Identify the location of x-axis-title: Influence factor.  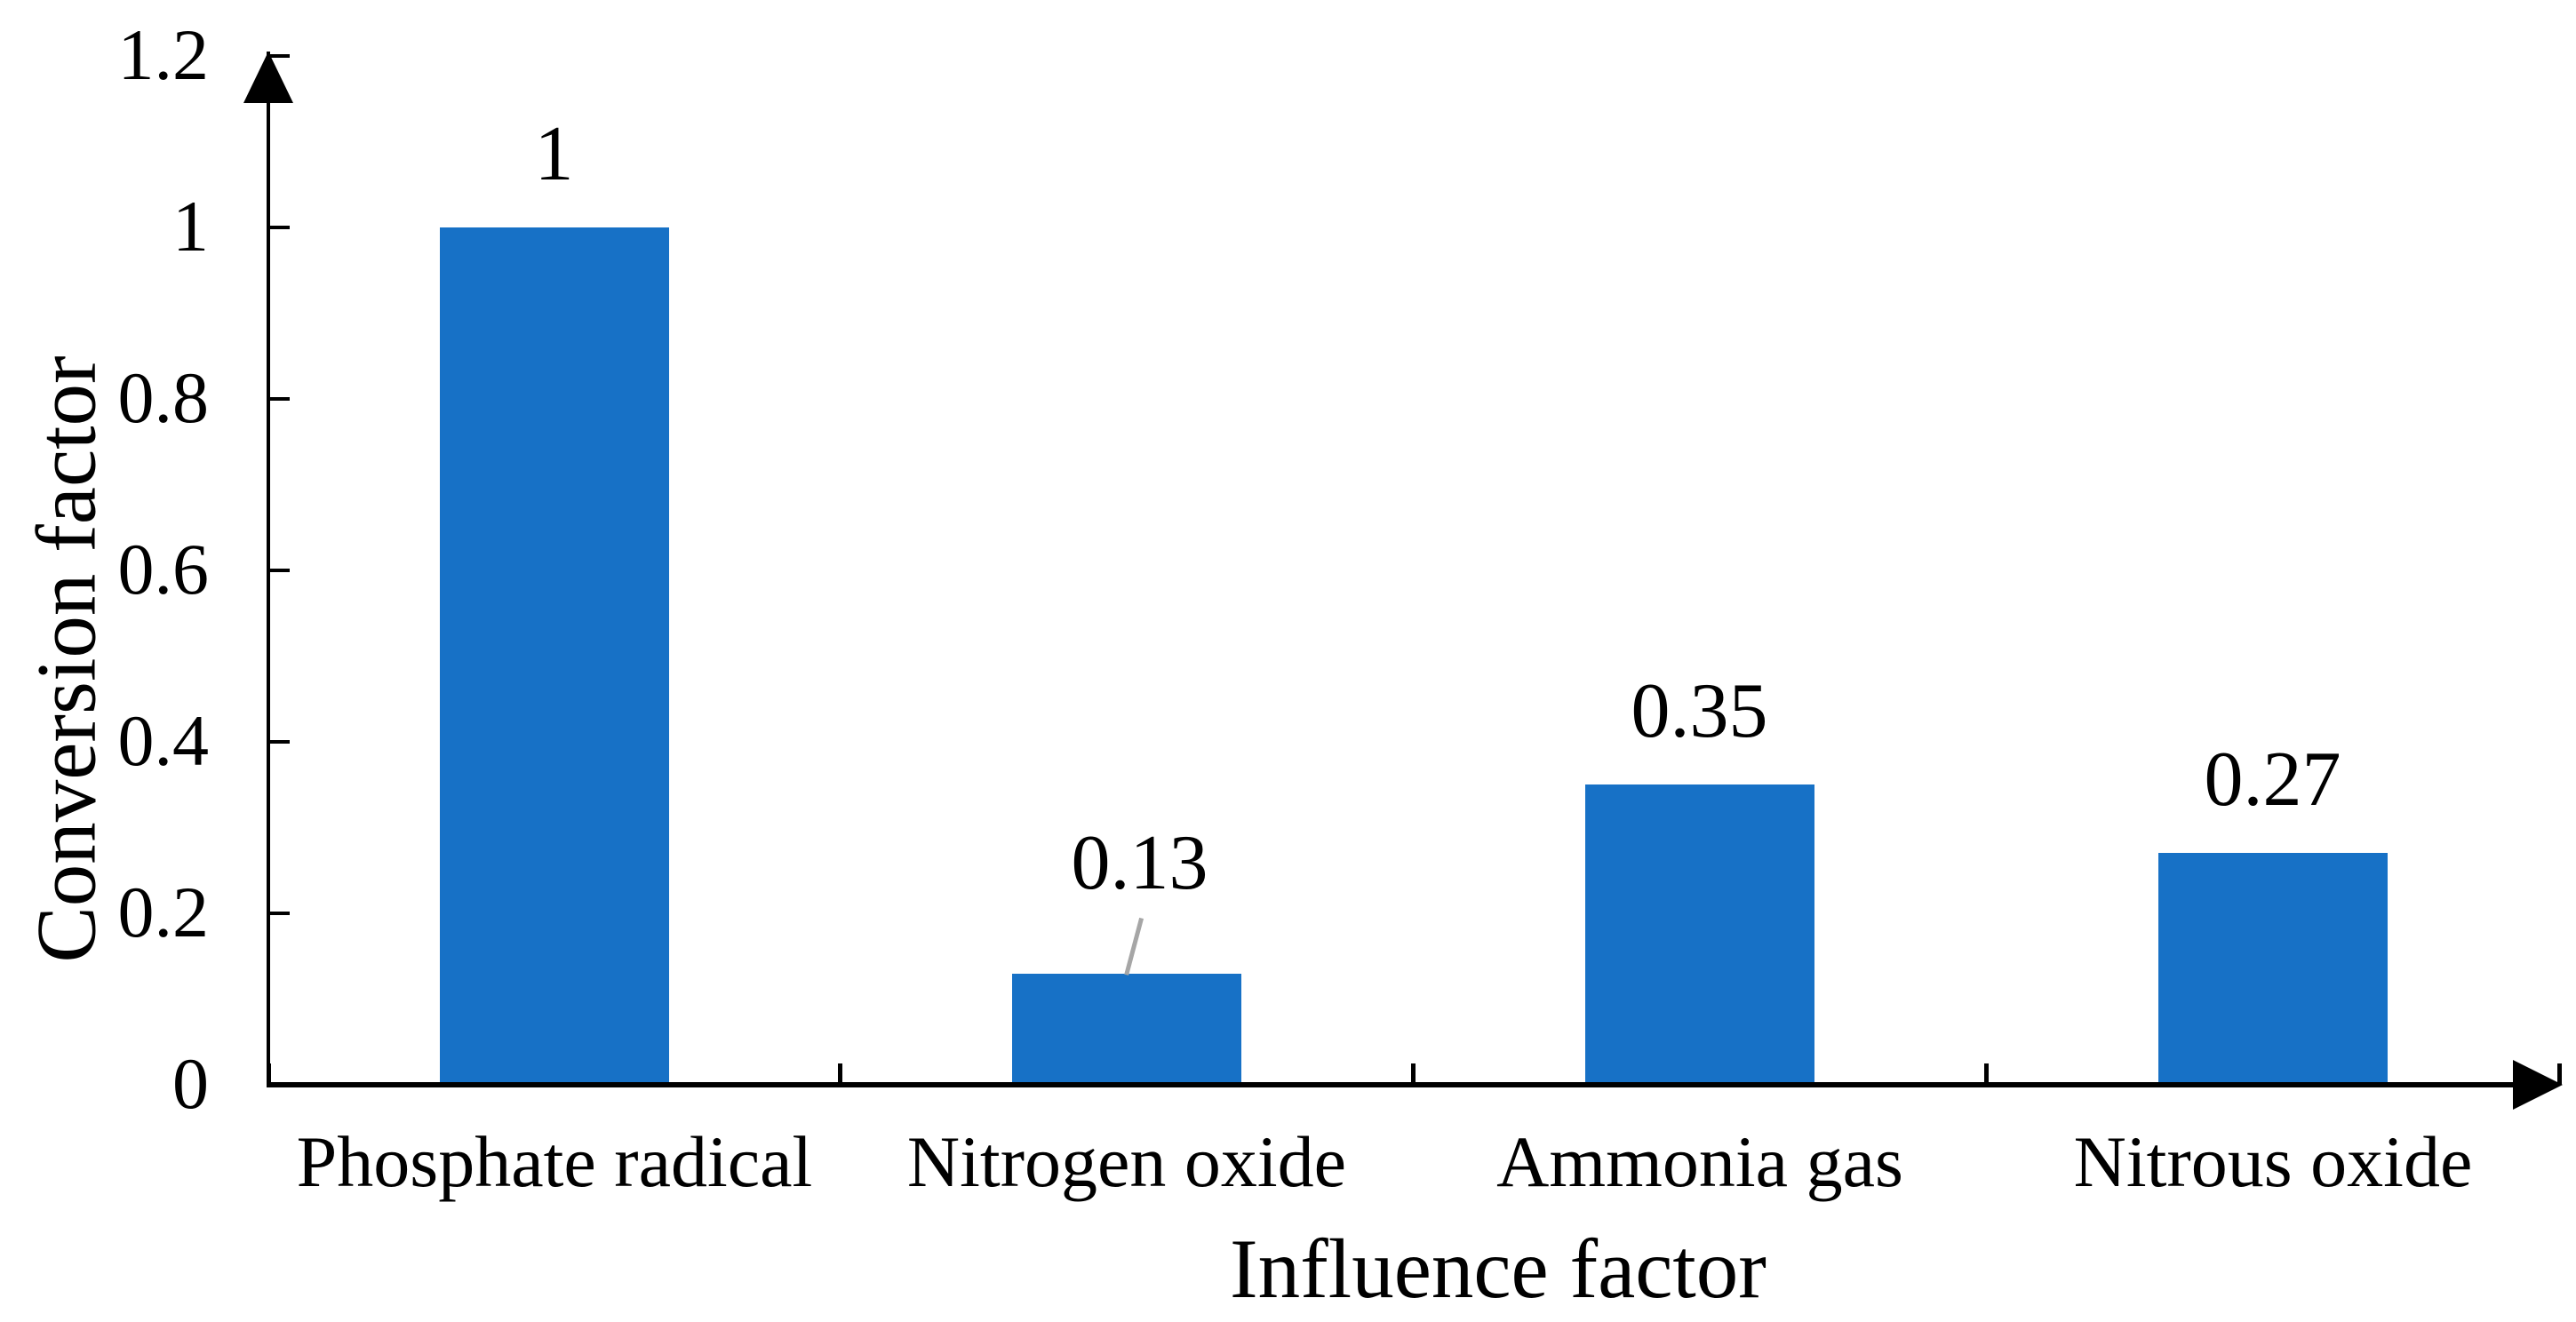
(1499, 1269).